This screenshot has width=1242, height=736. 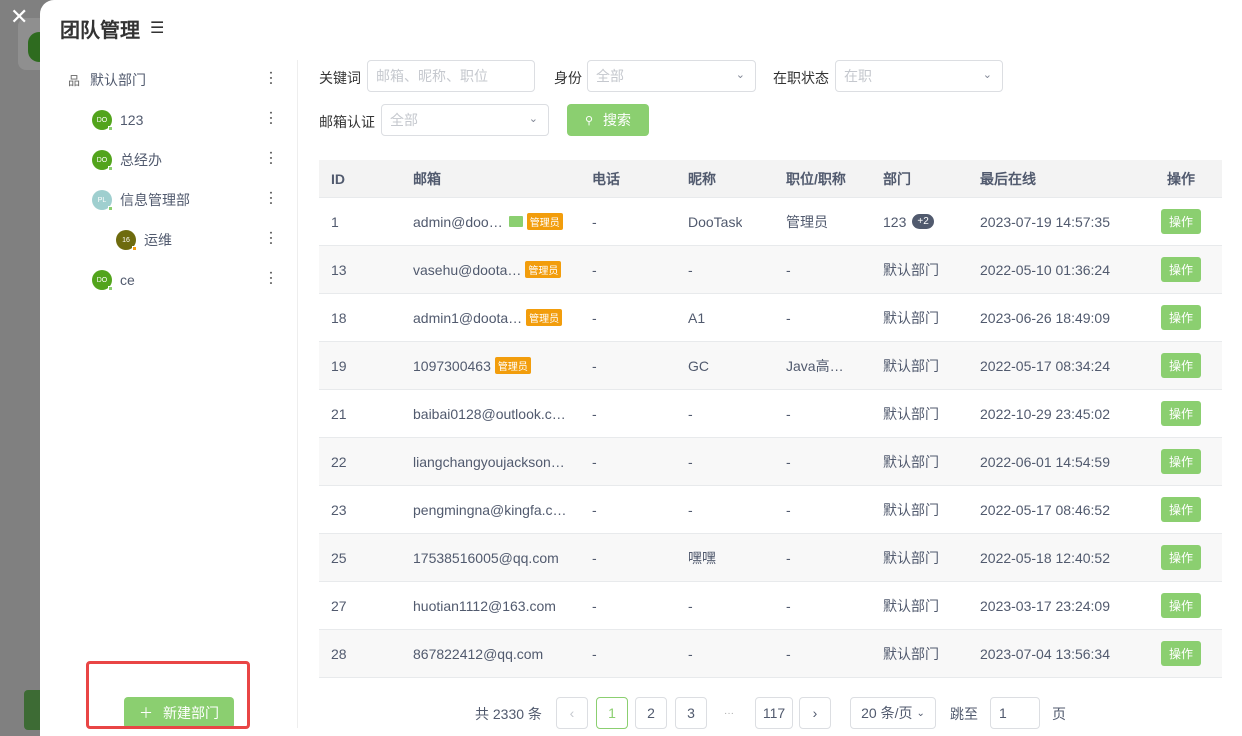 I want to click on page-last: 117, so click(x=774, y=713).